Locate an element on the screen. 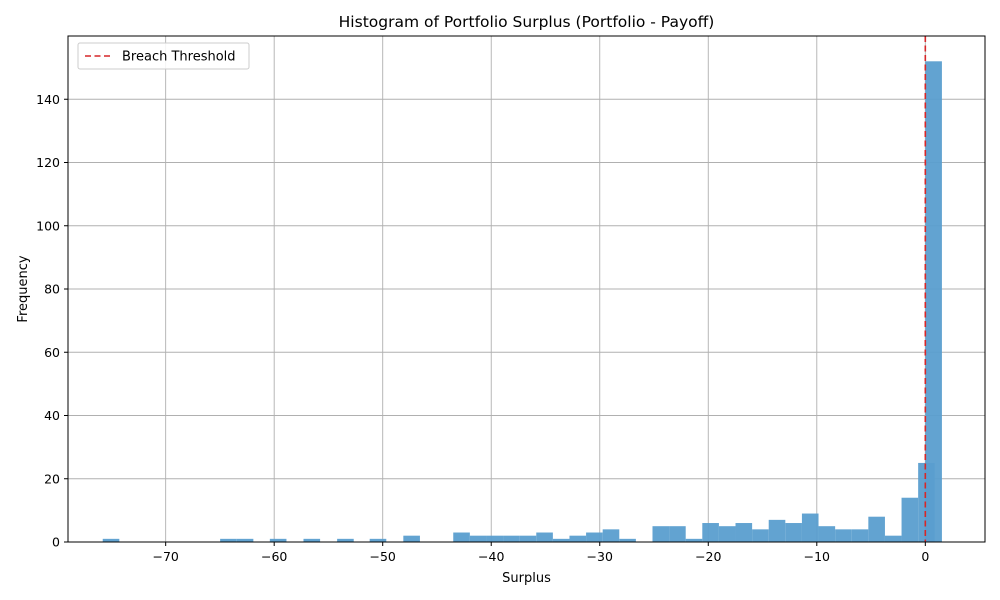 This screenshot has width=1000, height=600. x-tick-label: −20 is located at coordinates (708, 556).